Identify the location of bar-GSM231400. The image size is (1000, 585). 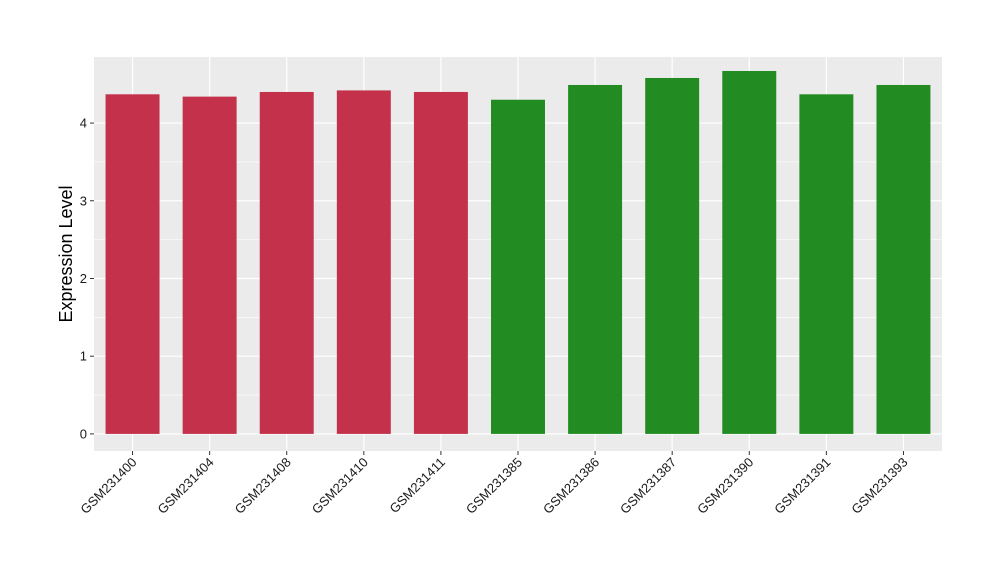
(132, 264).